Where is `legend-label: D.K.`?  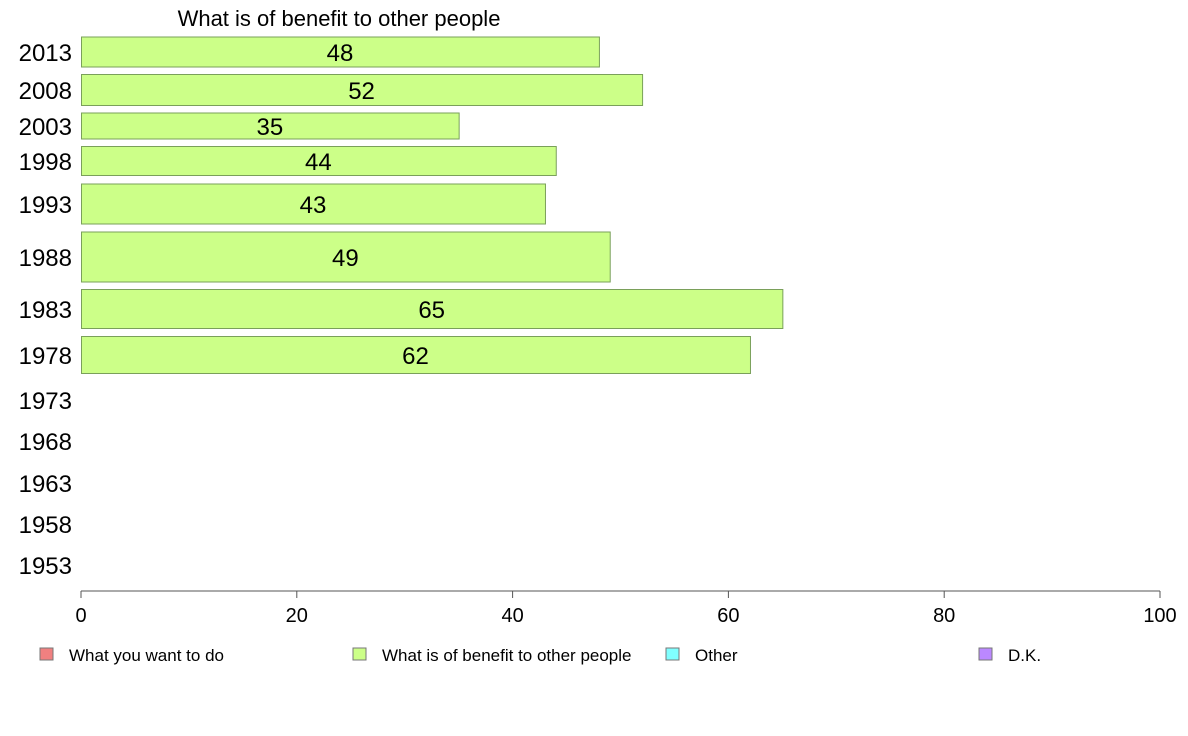 legend-label: D.K. is located at coordinates (1024, 655).